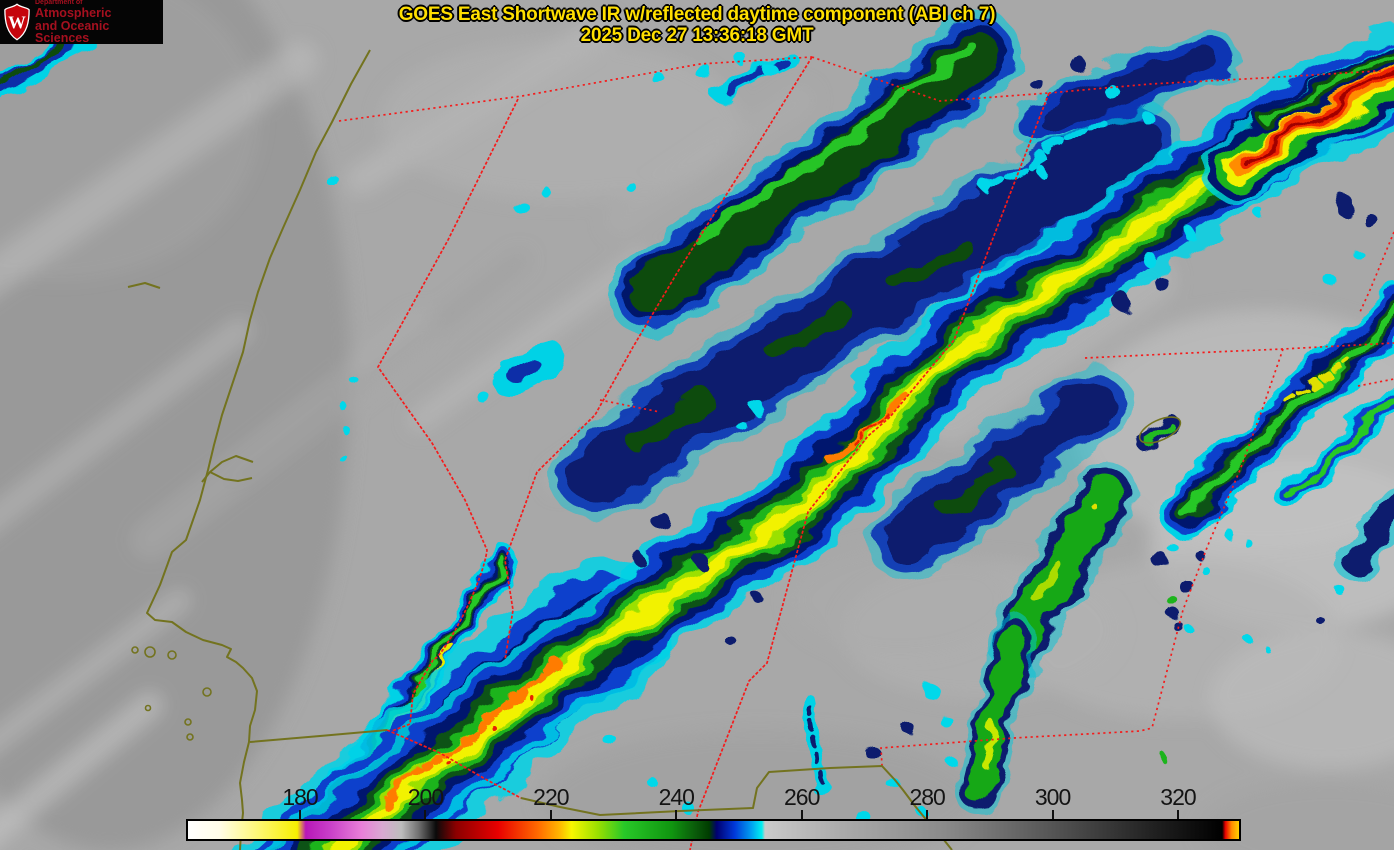 The height and width of the screenshot is (850, 1394). Describe the element at coordinates (659, 568) in the screenshot. I see `cloud-cyan-streaks-bottom` at that location.